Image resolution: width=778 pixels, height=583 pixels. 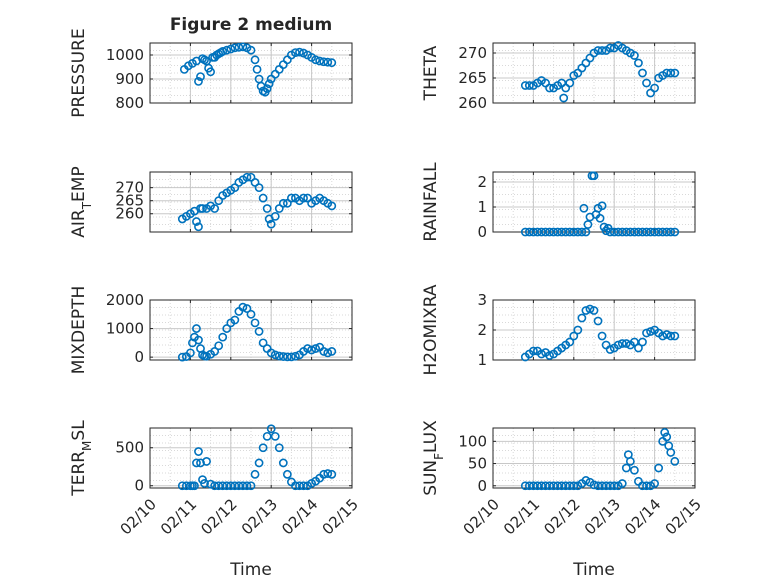 What do you see at coordinates (482, 300) in the screenshot?
I see `y-tick-label: 3` at bounding box center [482, 300].